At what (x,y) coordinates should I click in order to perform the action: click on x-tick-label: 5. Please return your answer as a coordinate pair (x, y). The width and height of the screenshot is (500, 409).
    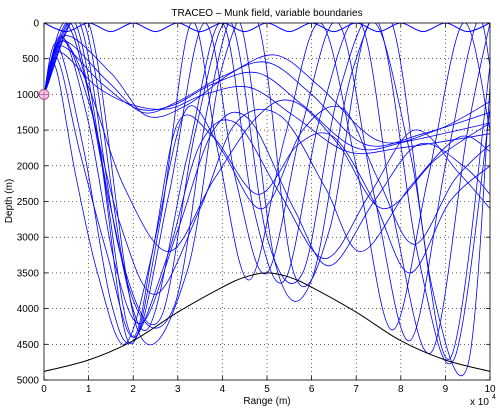
    Looking at the image, I should click on (267, 389).